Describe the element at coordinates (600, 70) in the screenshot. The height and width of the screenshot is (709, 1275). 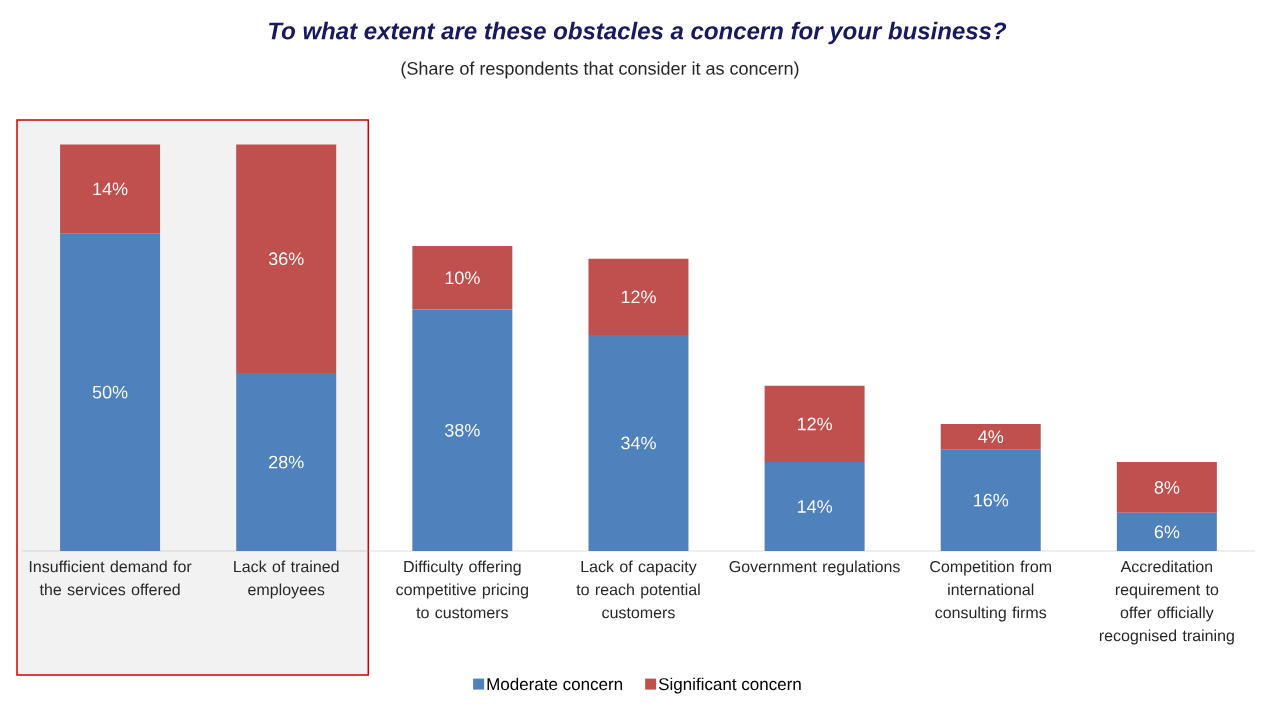
I see `chart-subtitle: (Share of respondents that consider it as concern)` at that location.